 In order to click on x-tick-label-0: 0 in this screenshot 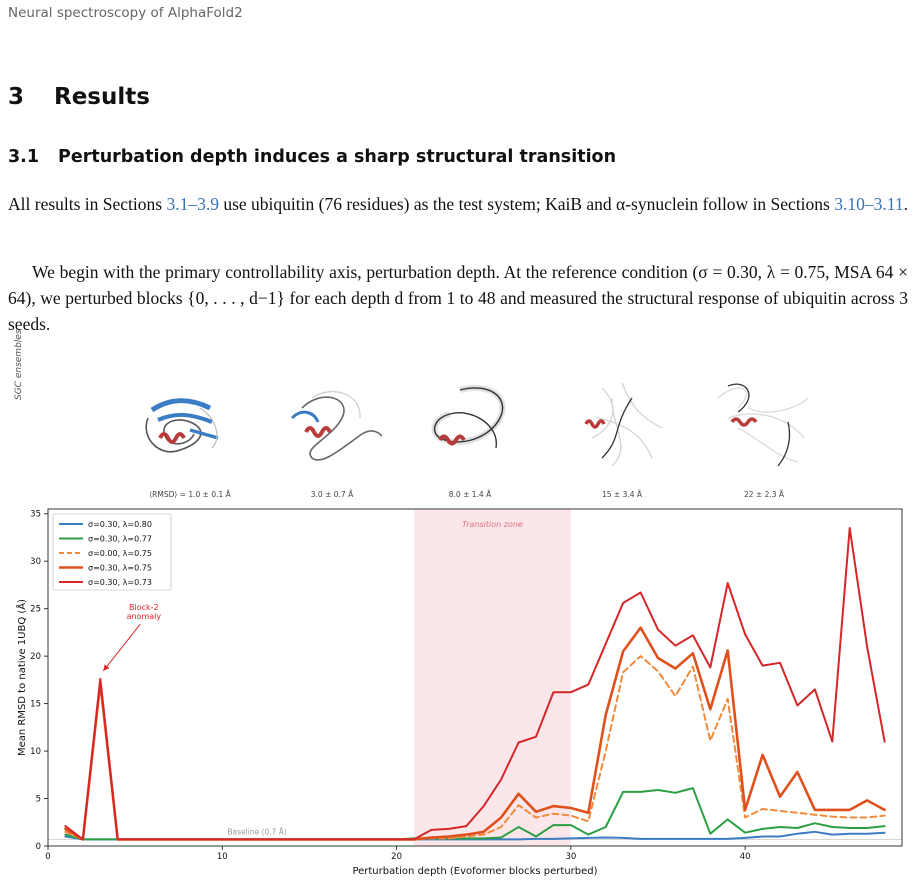, I will do `click(47, 857)`.